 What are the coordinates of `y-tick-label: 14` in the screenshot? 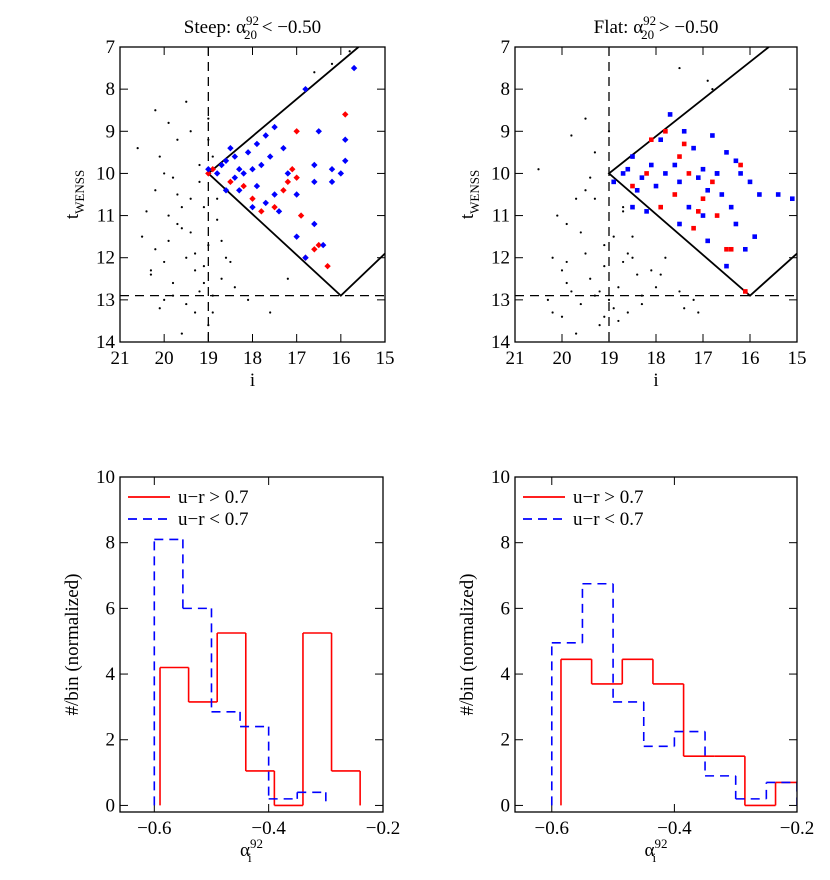 It's located at (106, 342).